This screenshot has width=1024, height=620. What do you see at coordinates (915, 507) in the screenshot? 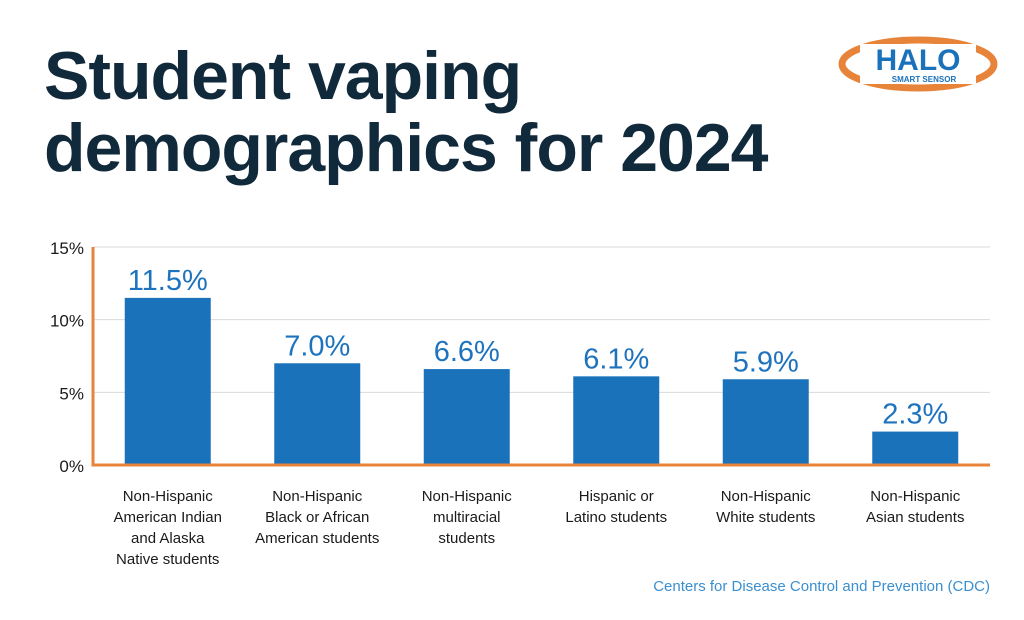
I see `x-tick-label: Non-Hispanic Asian students` at bounding box center [915, 507].